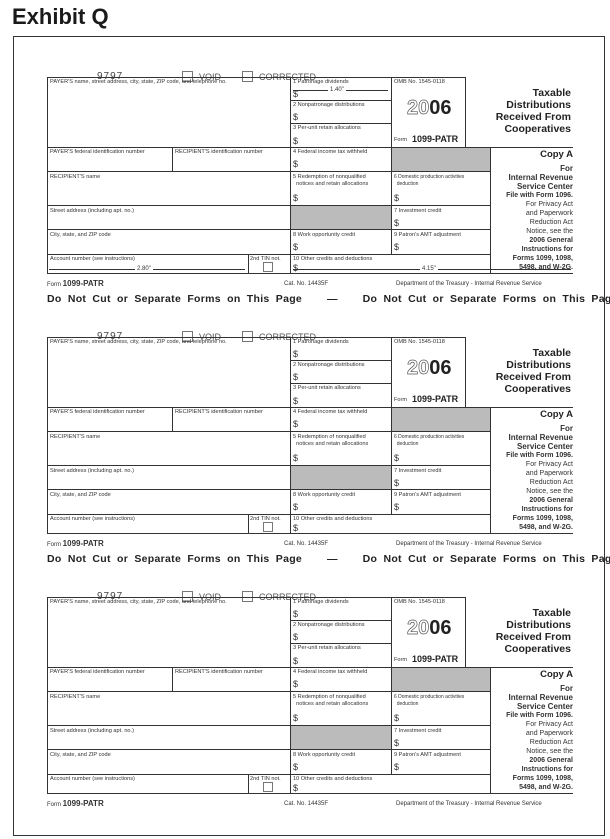 This screenshot has width=610, height=839. What do you see at coordinates (306, 284) in the screenshot?
I see `cat-number: Cat. No. 14435F` at bounding box center [306, 284].